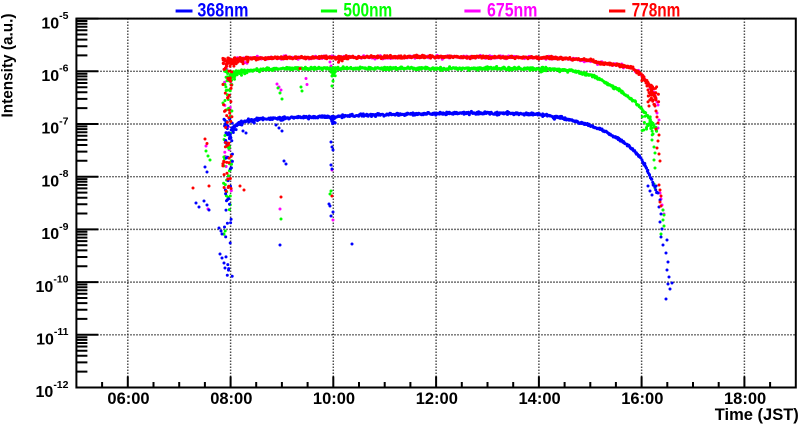 The height and width of the screenshot is (432, 800). What do you see at coordinates (757, 415) in the screenshot?
I see `svg-text: Time (JST)` at bounding box center [757, 415].